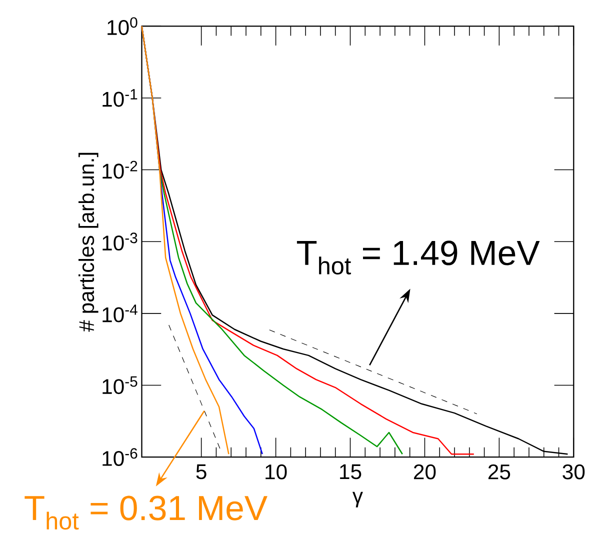 This screenshot has height=534, width=594. I want to click on y-tick-label: 10$^{-3}$, so click(120, 241).